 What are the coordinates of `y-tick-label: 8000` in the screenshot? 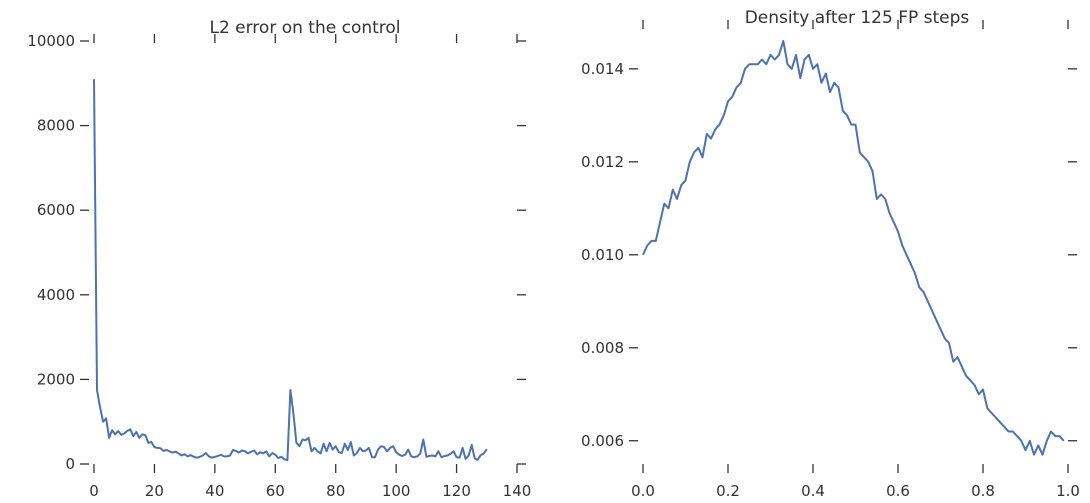 It's located at (56, 126).